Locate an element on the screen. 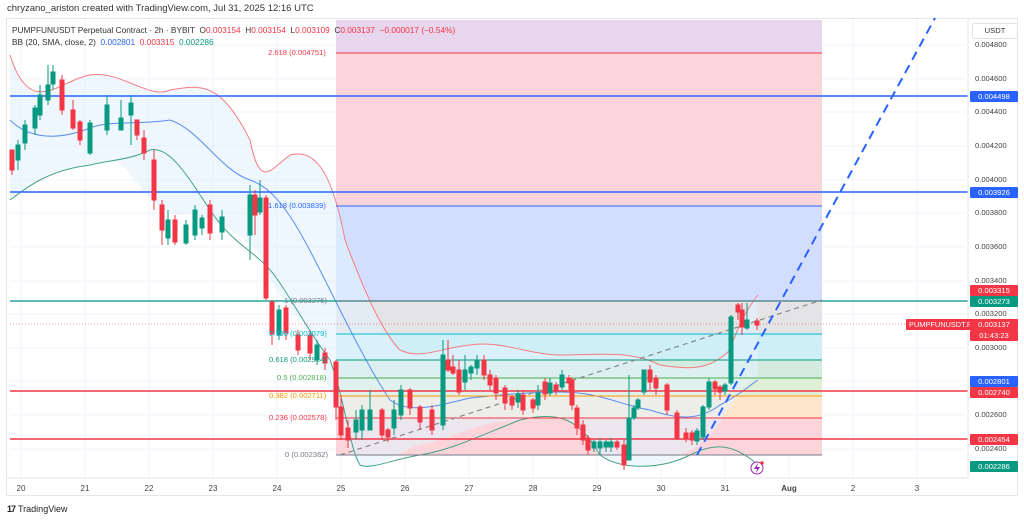  price-label-resistance-1: 0.004498 is located at coordinates (994, 96).